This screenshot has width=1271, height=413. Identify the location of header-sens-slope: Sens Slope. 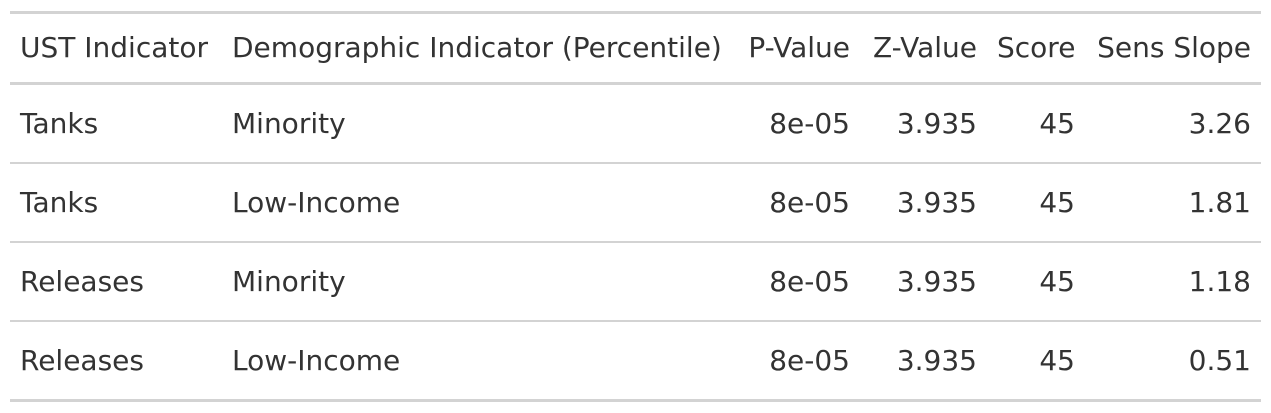
(1174, 47).